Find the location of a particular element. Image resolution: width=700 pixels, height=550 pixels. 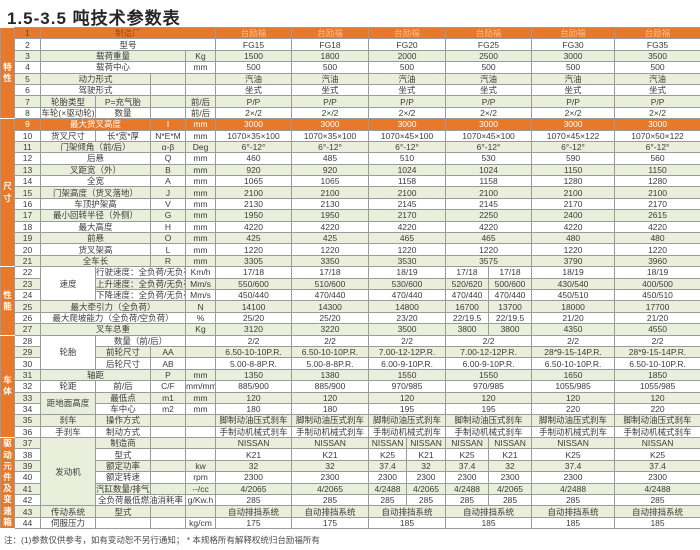

value-cell: 510 is located at coordinates (407, 158).